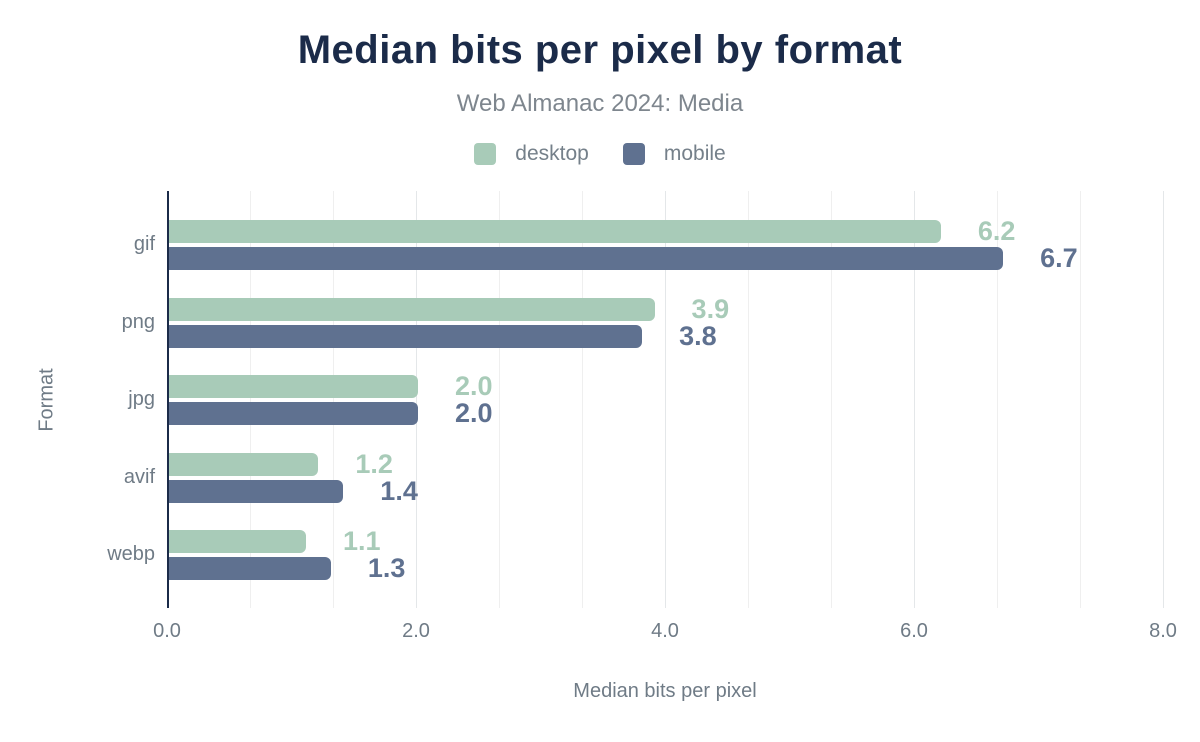 The width and height of the screenshot is (1200, 742). I want to click on x-tick-label: 6.0, so click(914, 631).